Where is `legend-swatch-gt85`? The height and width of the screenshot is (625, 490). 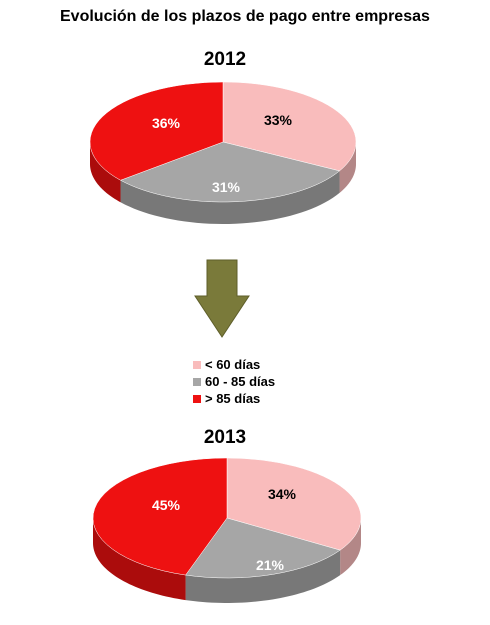
legend-swatch-gt85 is located at coordinates (197, 398).